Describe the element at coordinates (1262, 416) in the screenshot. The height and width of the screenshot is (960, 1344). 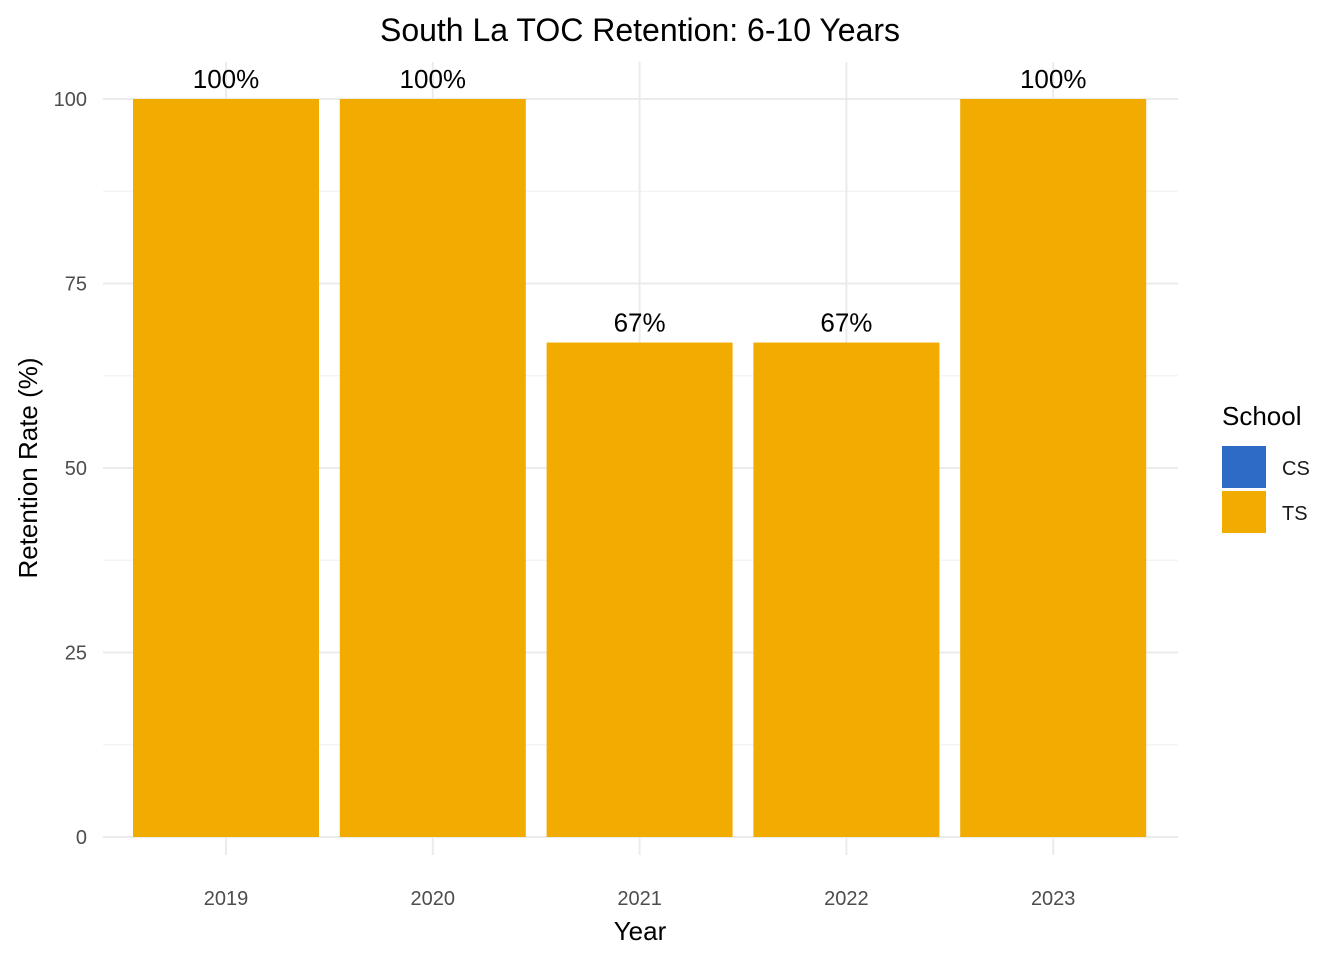
I see `legend-title: School` at that location.